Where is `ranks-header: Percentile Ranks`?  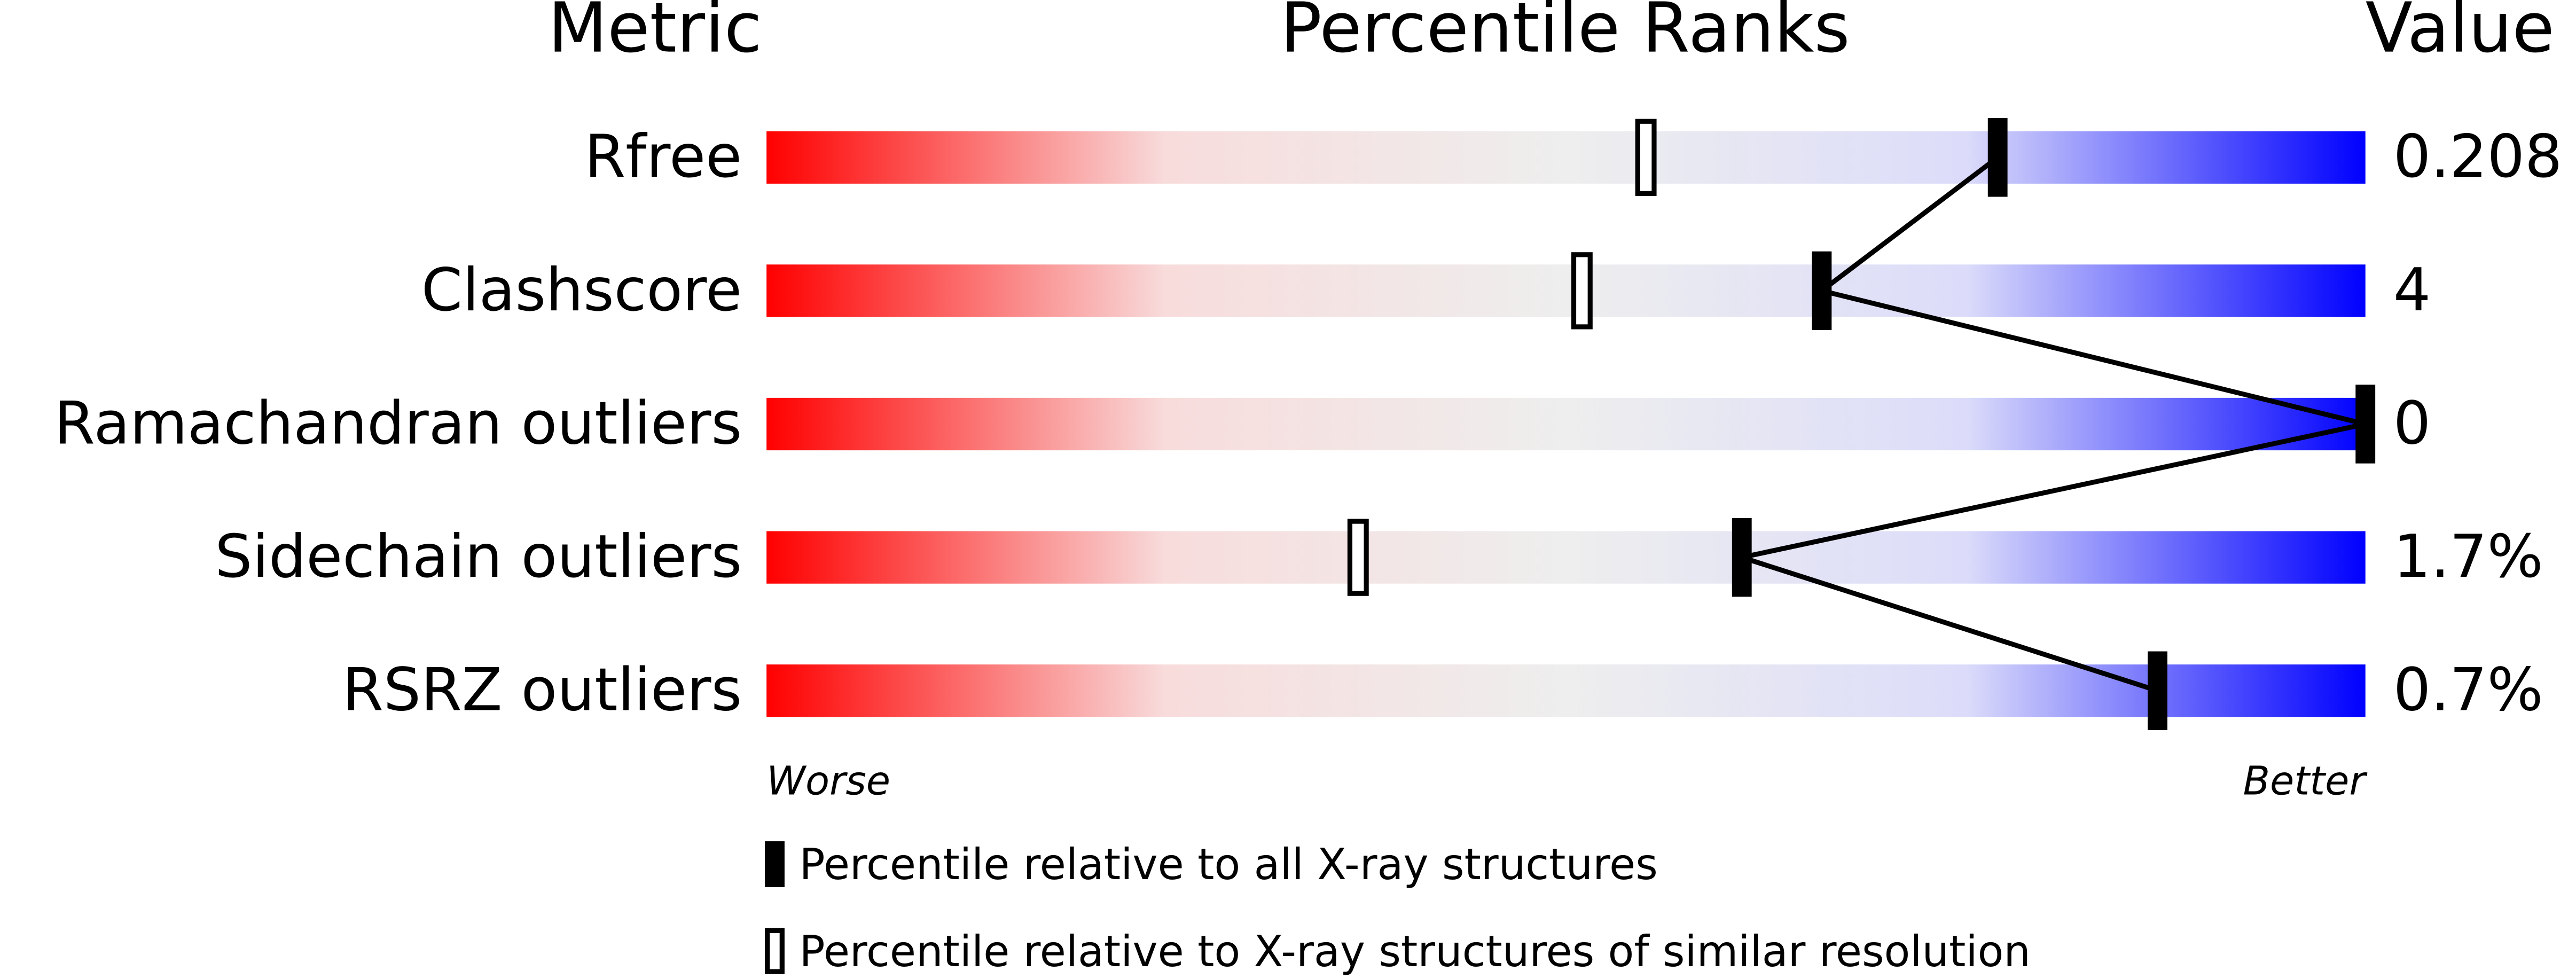
ranks-header: Percentile Ranks is located at coordinates (1565, 34).